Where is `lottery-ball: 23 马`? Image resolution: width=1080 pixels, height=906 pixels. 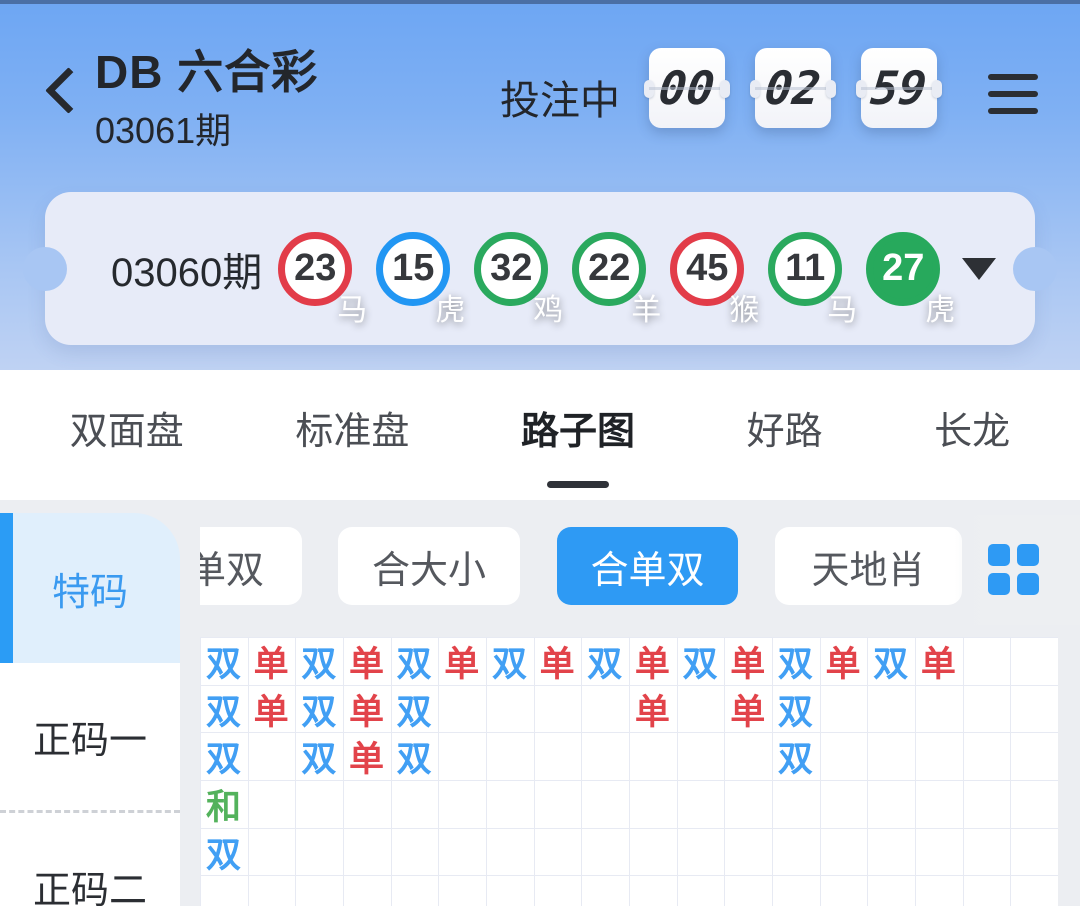
lottery-ball: 23 马 is located at coordinates (322, 279).